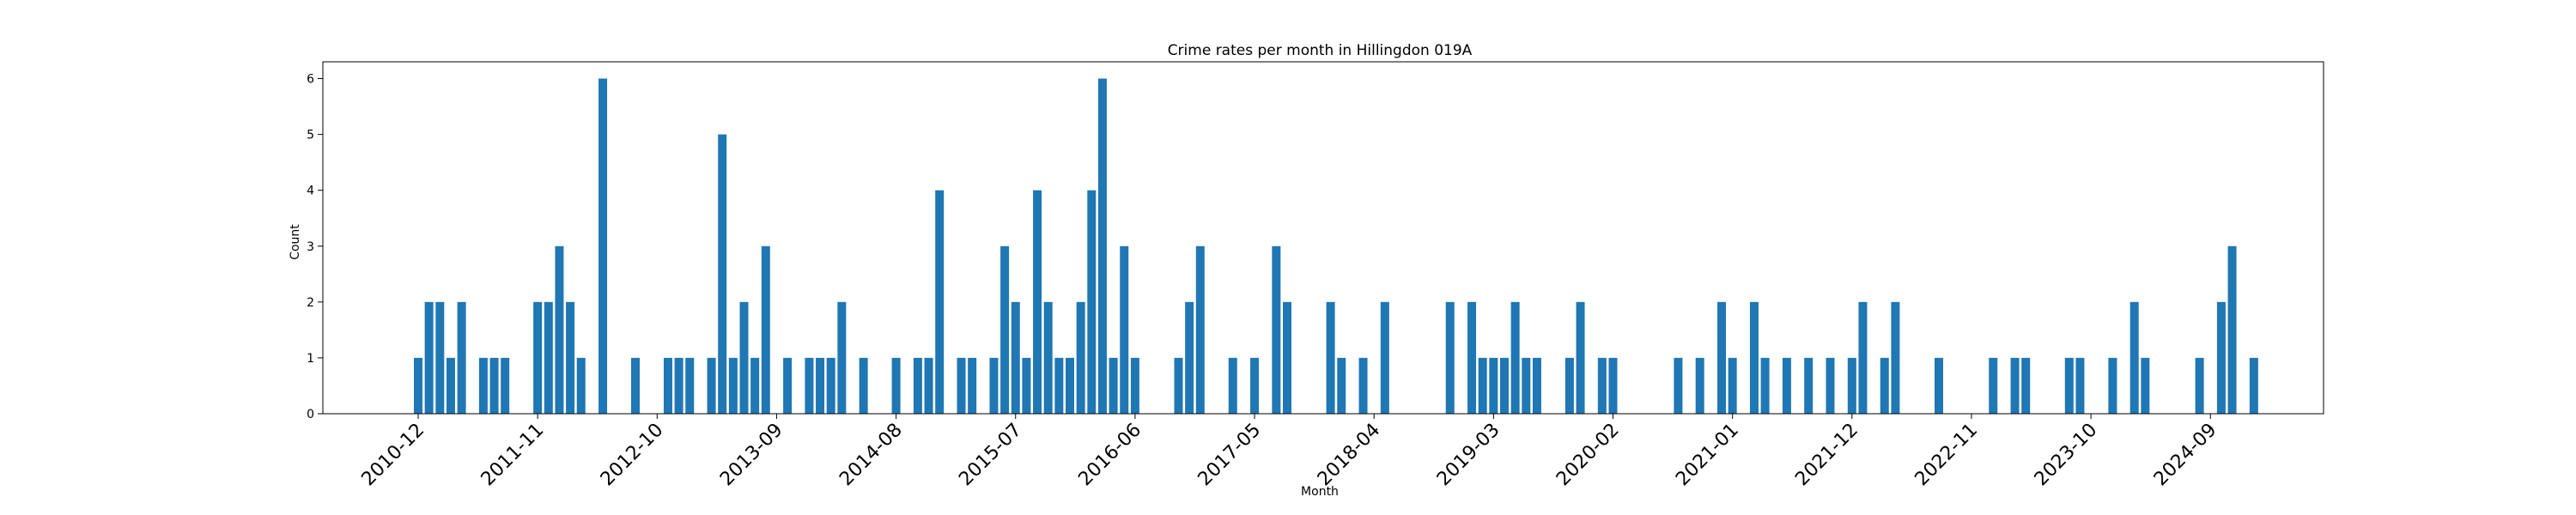 Image resolution: width=2576 pixels, height=515 pixels. Describe the element at coordinates (1320, 50) in the screenshot. I see `chart-title: Crime rates per month in Hillingdon 019A` at that location.